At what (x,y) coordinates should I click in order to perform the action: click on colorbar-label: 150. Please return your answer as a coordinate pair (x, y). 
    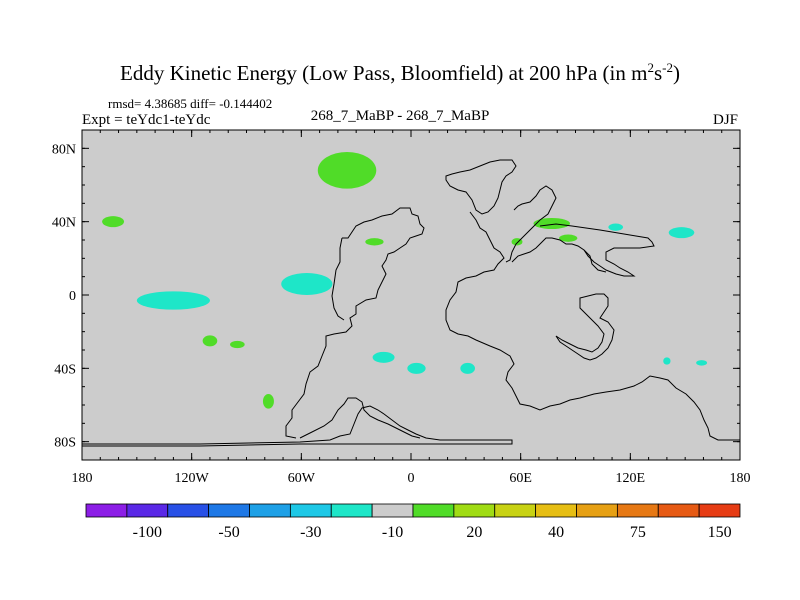
    Looking at the image, I should click on (720, 532).